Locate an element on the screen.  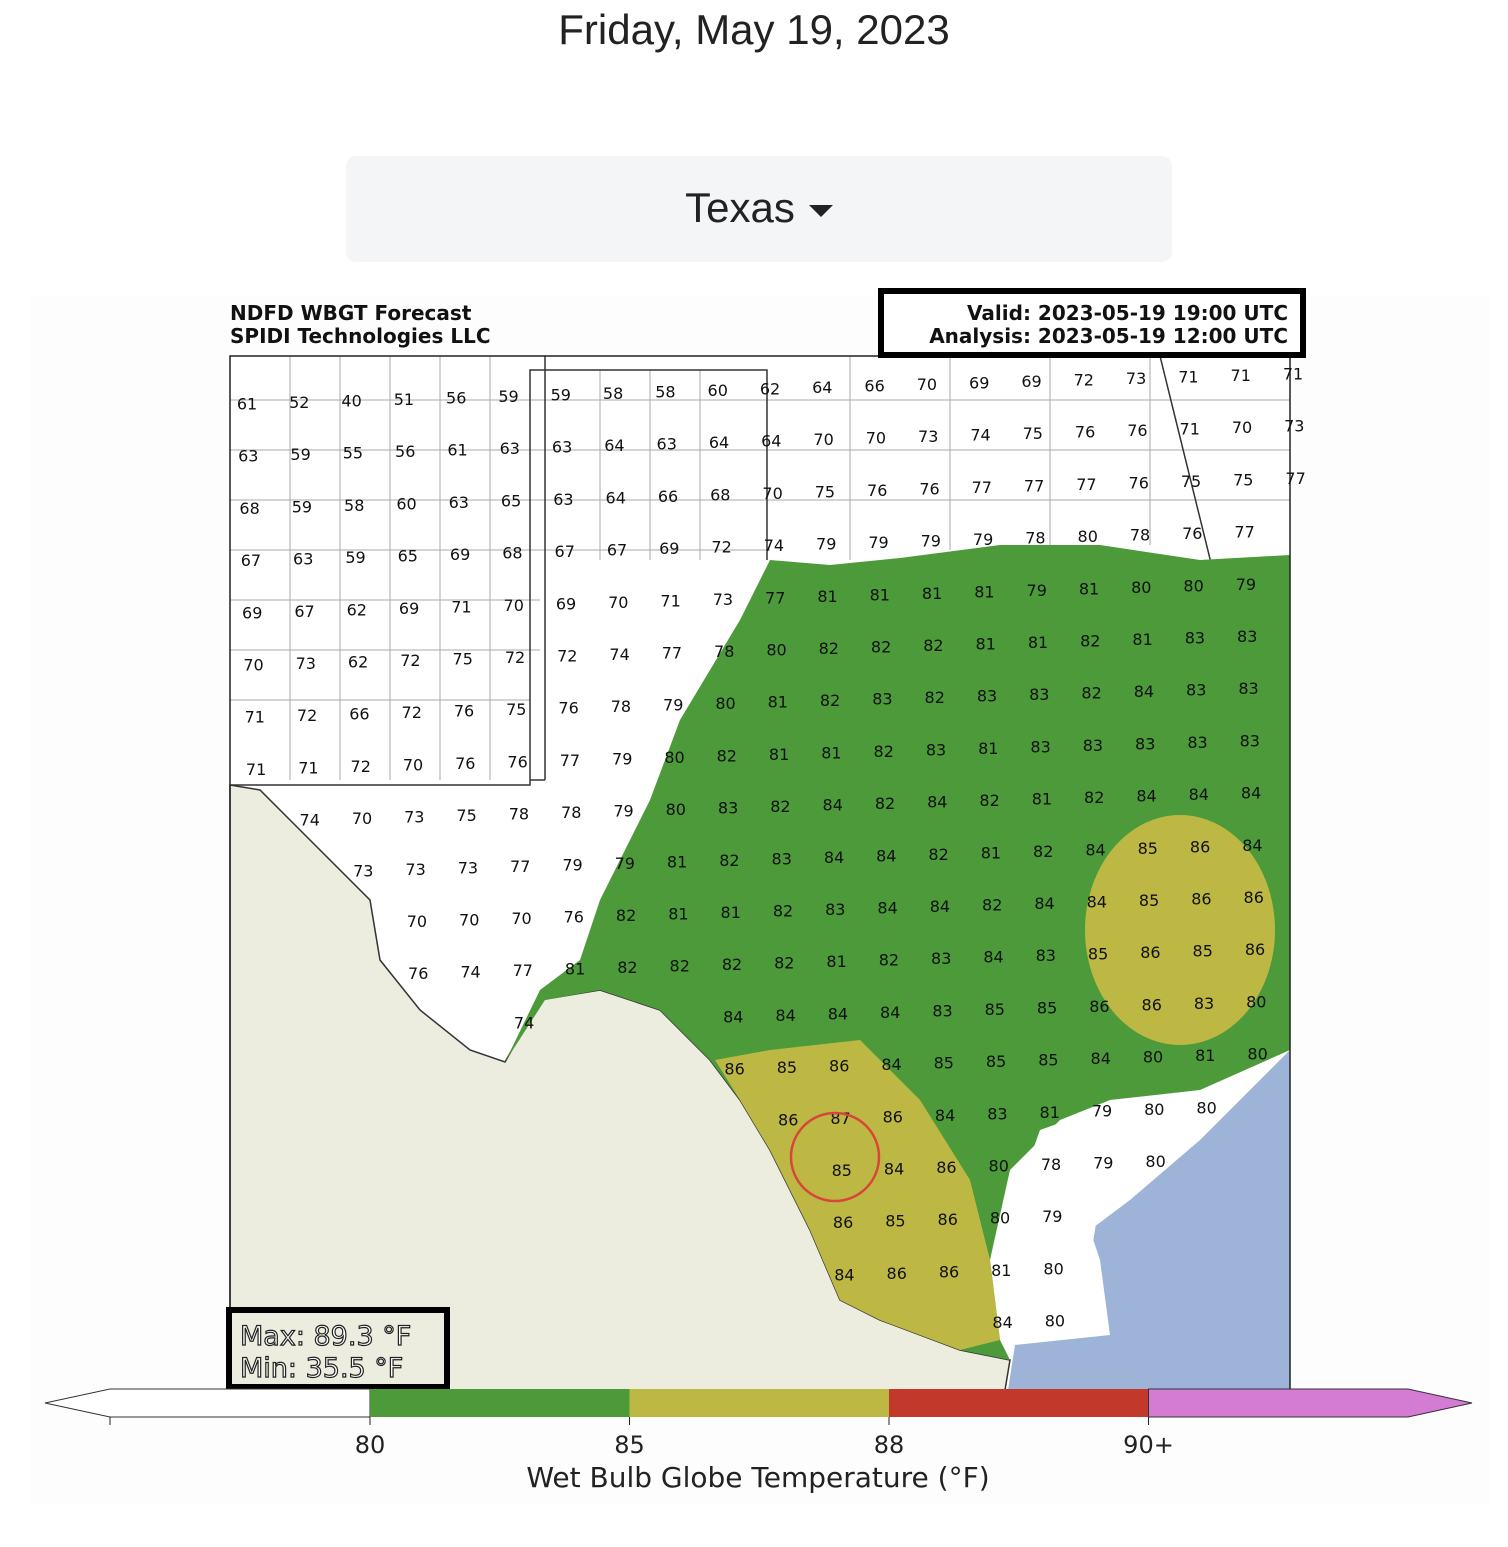
grid-label: 59 is located at coordinates (300, 454).